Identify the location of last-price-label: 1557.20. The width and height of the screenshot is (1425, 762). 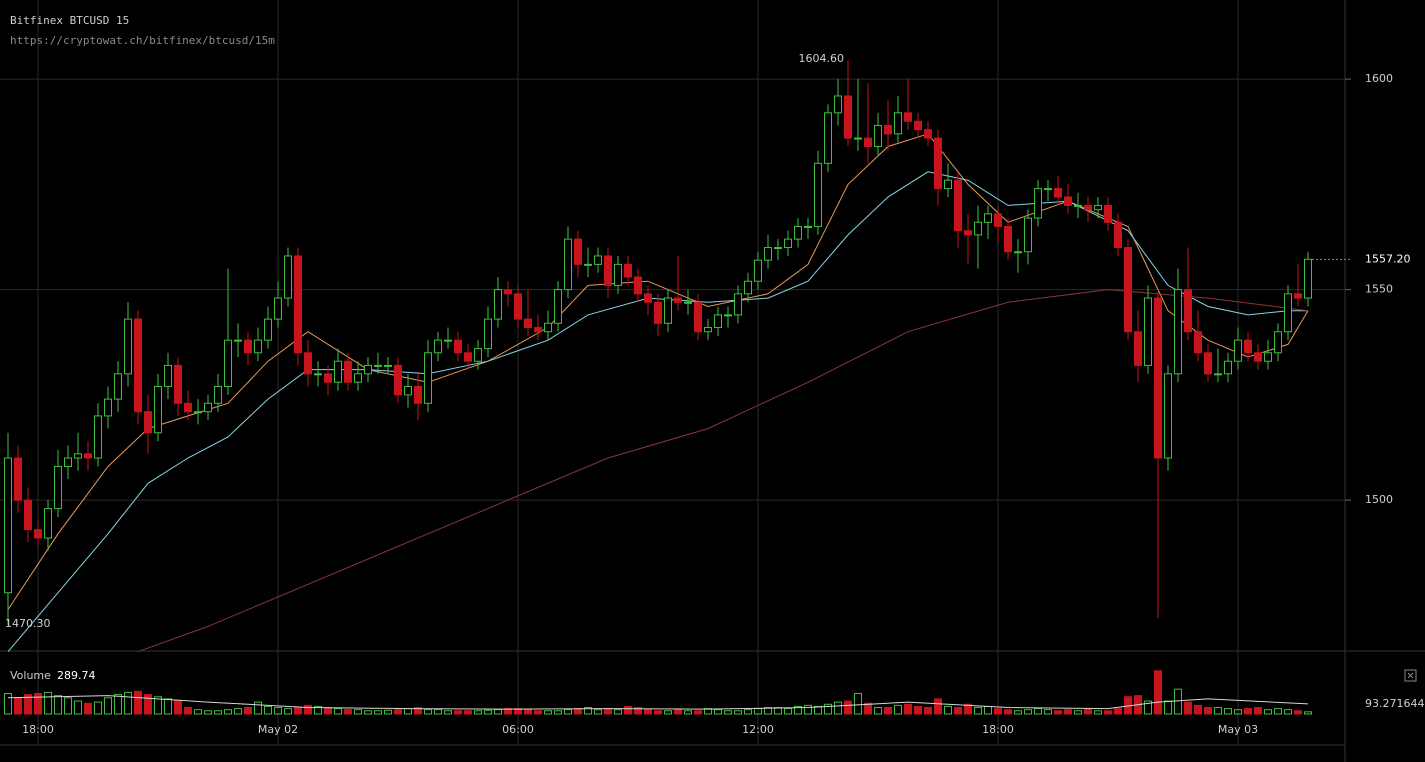
(1388, 258).